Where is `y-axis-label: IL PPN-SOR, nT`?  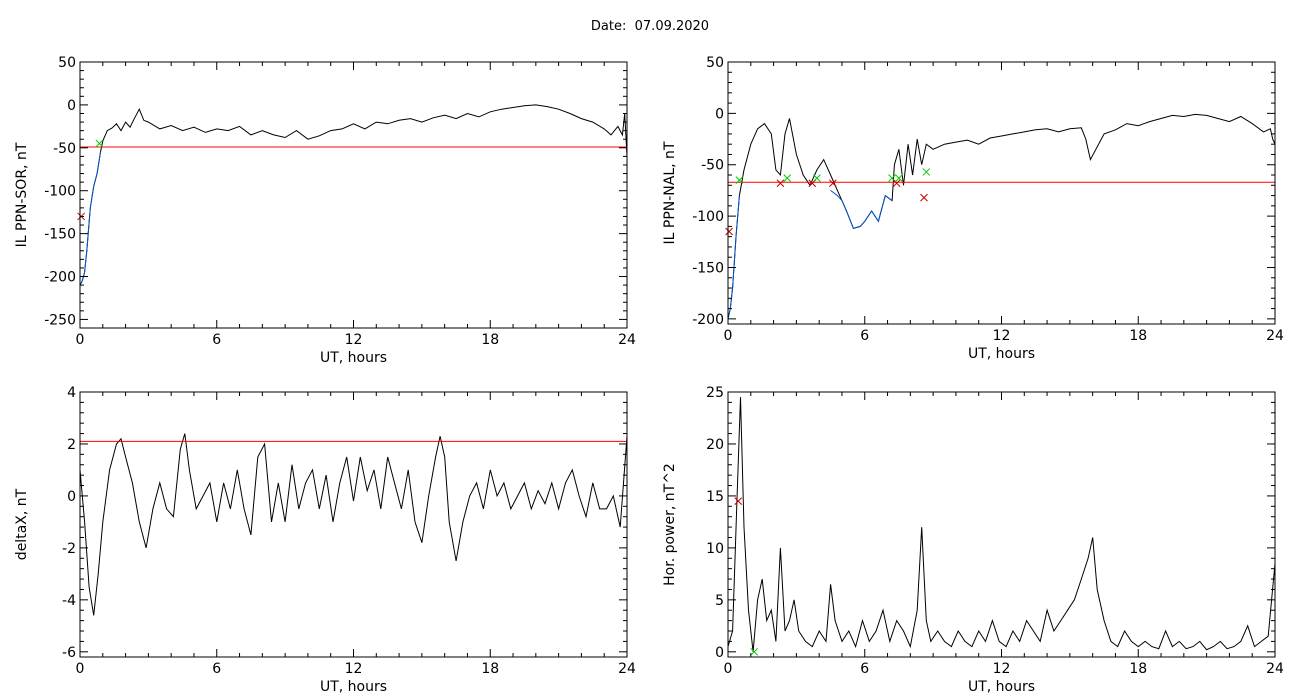
y-axis-label: IL PPN-SOR, nT is located at coordinates (22, 194).